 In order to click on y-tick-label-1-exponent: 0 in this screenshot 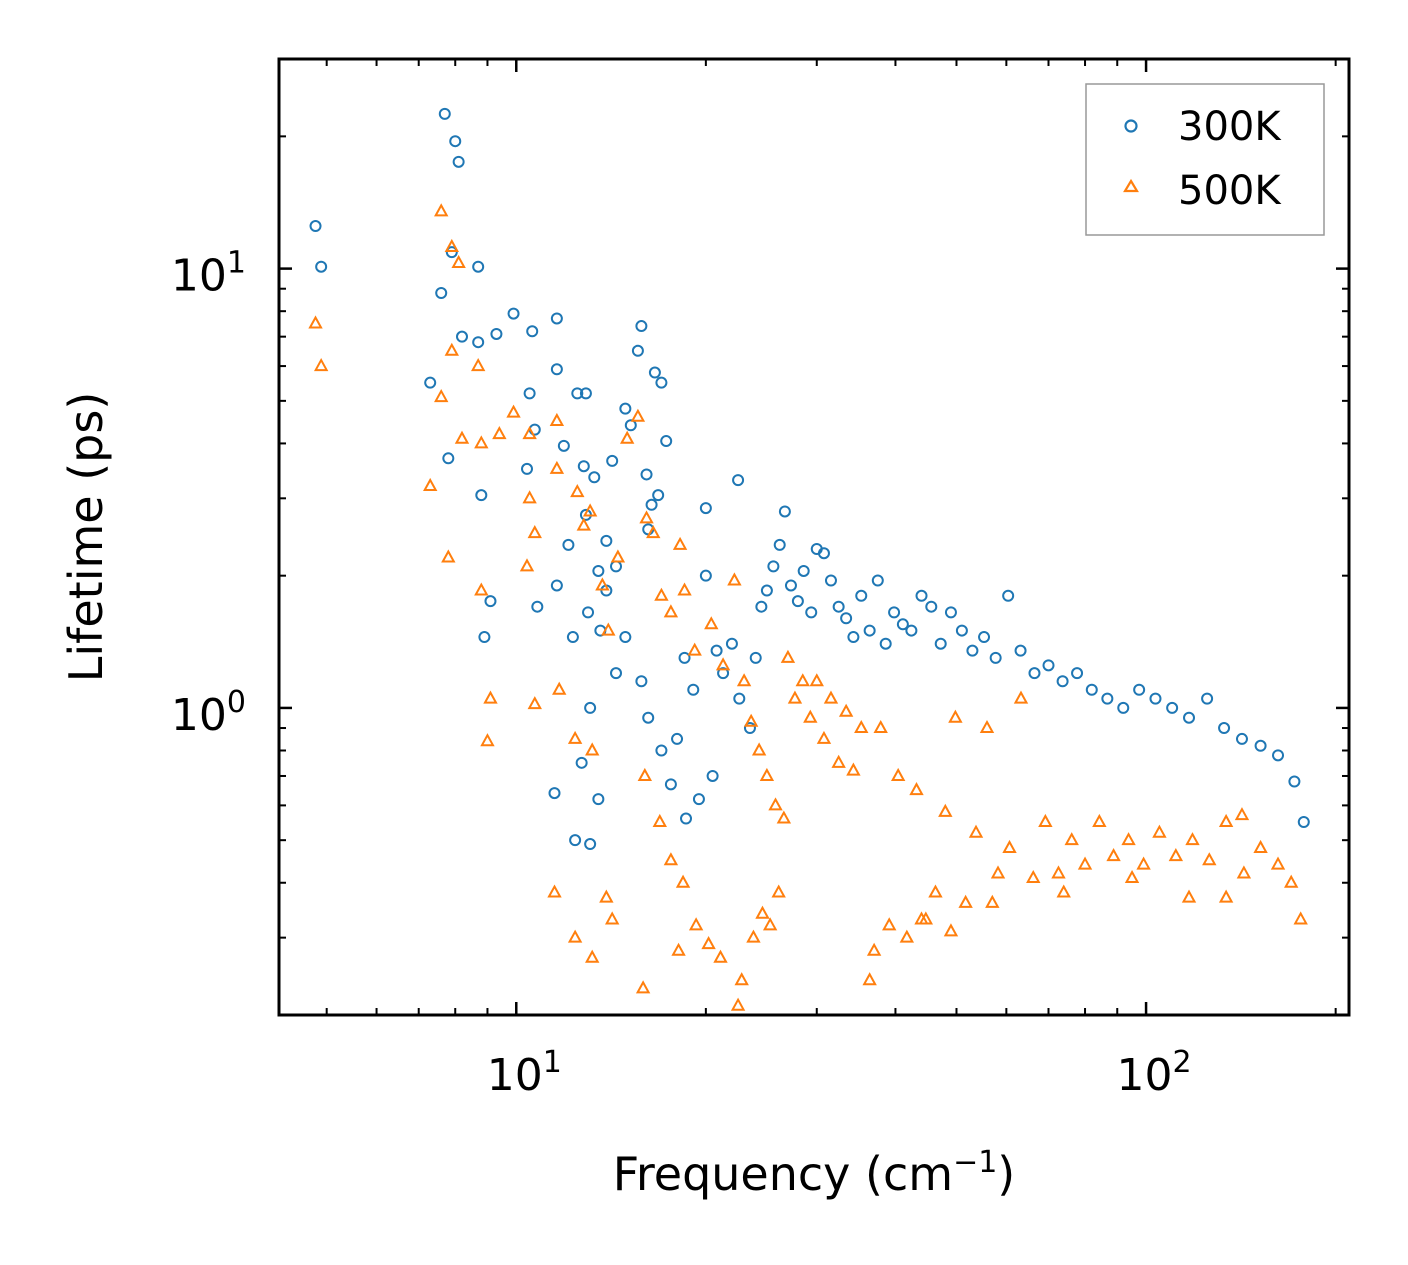, I will do `click(236, 702)`.